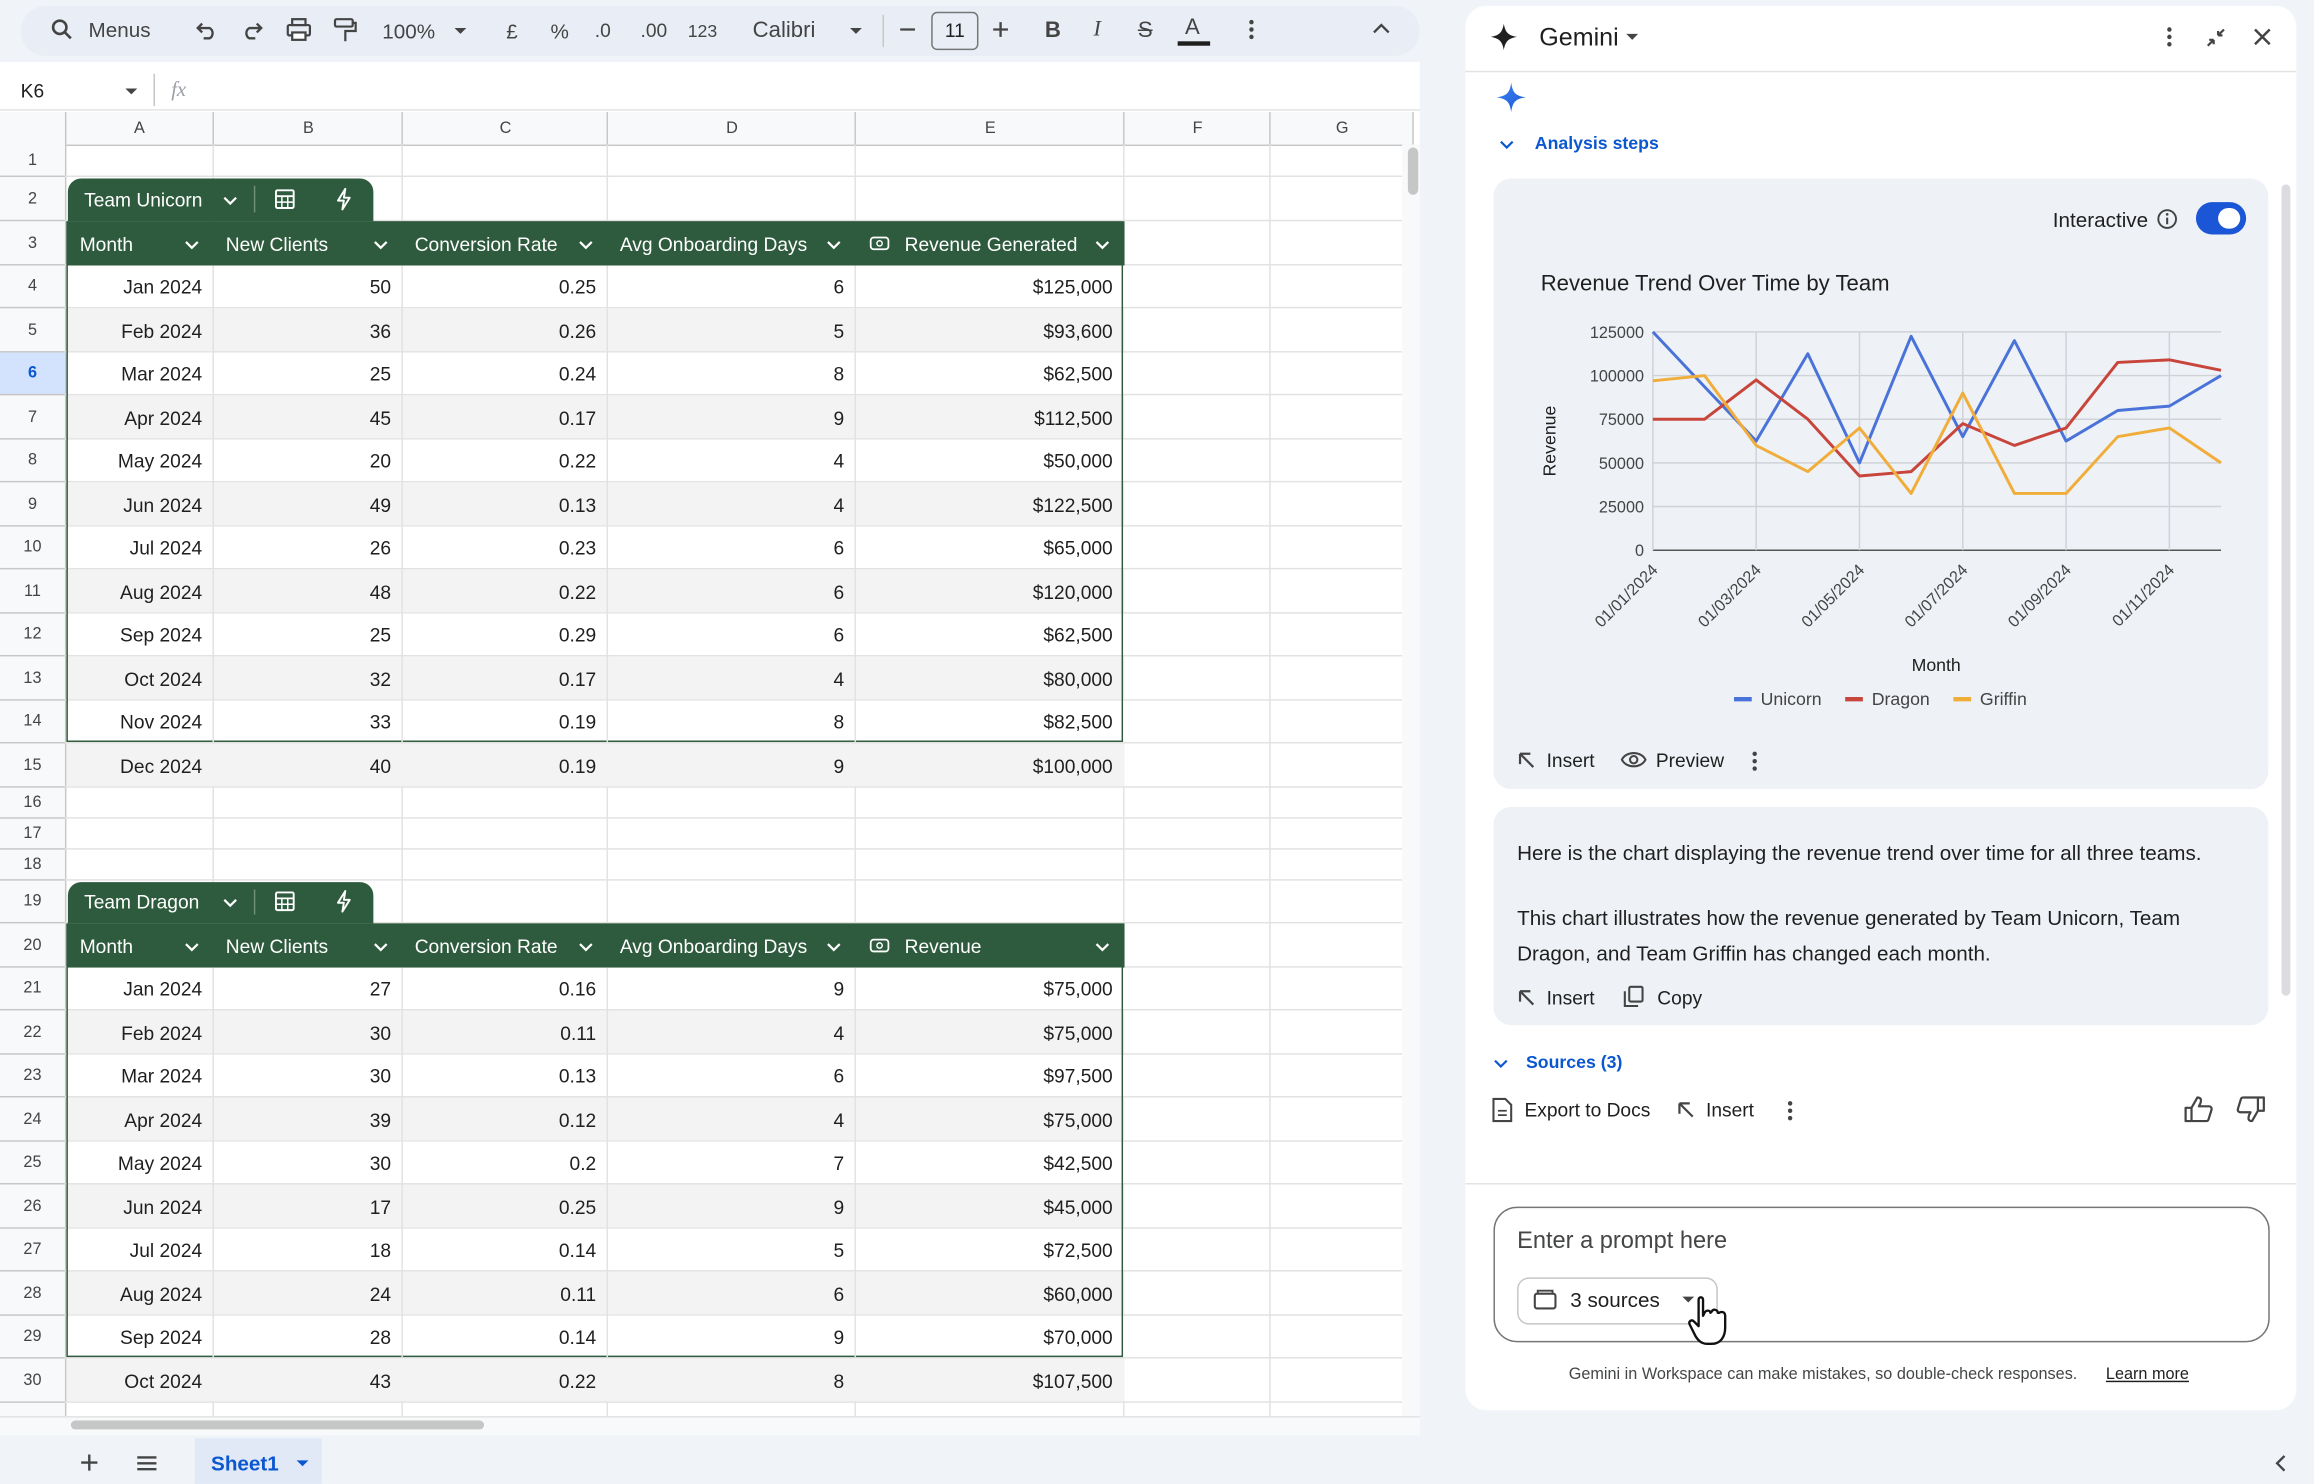 The image size is (2314, 1484). Describe the element at coordinates (1000, 29) in the screenshot. I see `increase-font-size` at that location.